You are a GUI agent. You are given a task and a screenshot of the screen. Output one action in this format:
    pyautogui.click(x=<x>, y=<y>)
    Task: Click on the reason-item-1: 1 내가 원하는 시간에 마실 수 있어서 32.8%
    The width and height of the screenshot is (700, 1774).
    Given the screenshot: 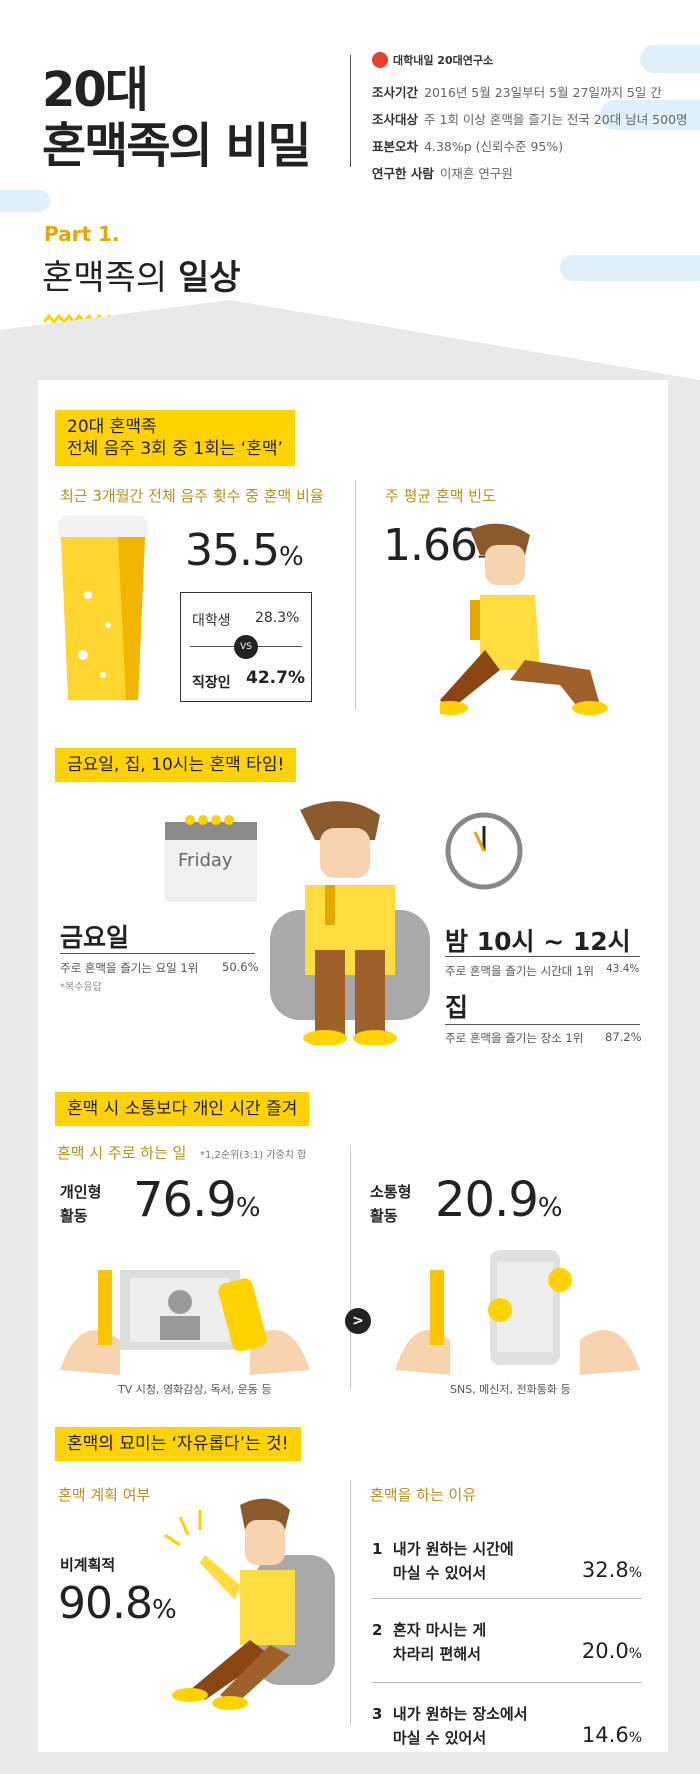 What is the action you would take?
    pyautogui.click(x=507, y=1561)
    